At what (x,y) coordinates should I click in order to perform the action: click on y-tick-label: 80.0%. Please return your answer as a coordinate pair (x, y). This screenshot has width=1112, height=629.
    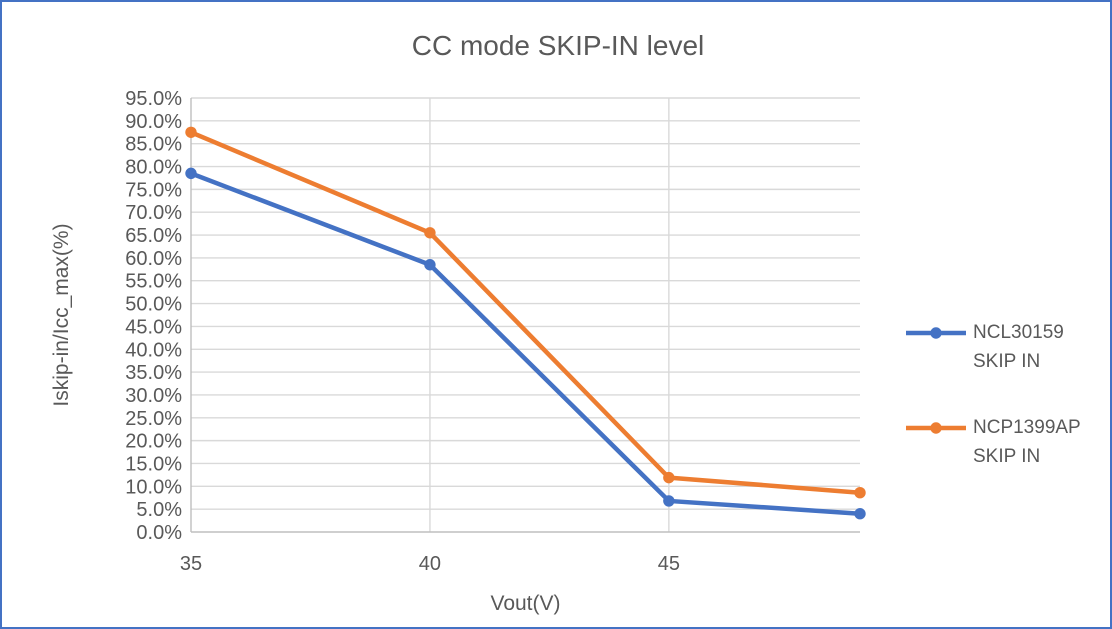
    Looking at the image, I should click on (153, 168).